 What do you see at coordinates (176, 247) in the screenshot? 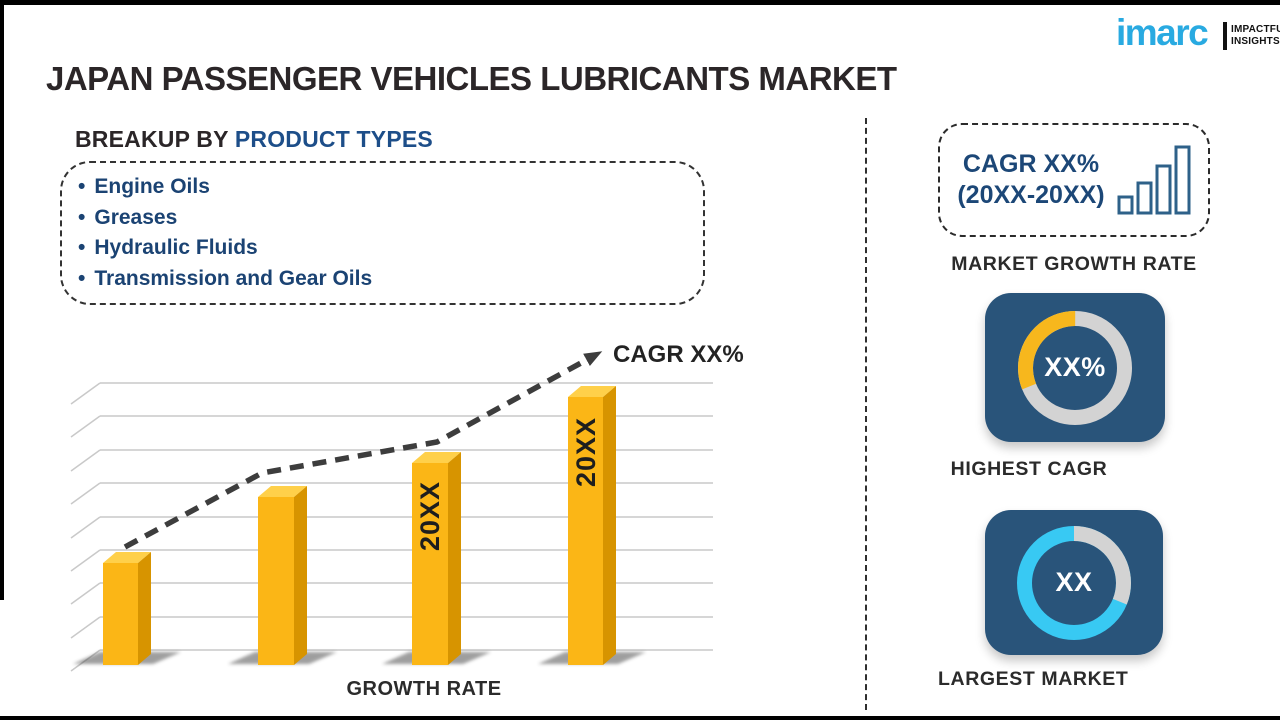
I see `list-item-label: Hydraulic Fluids` at bounding box center [176, 247].